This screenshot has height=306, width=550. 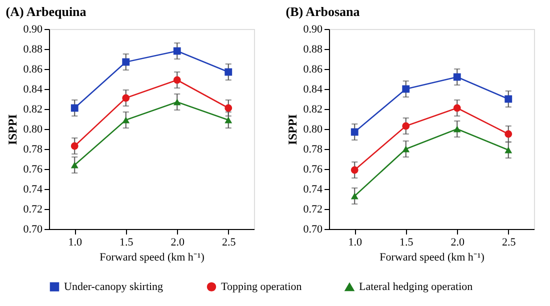 I want to click on chart-title: (B) Arbosana, so click(x=323, y=11).